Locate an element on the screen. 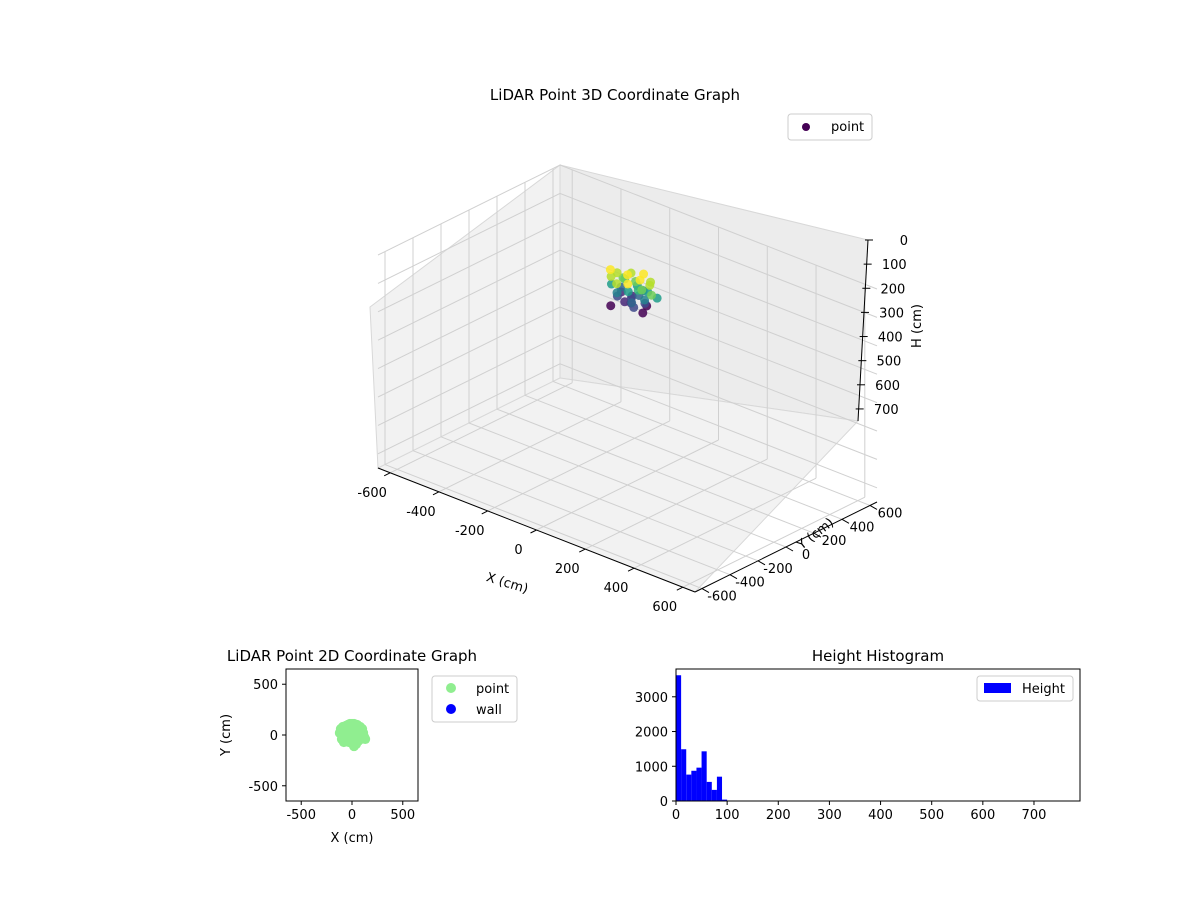 The image size is (1200, 900). z-tick-label-3d: 500 is located at coordinates (889, 362).